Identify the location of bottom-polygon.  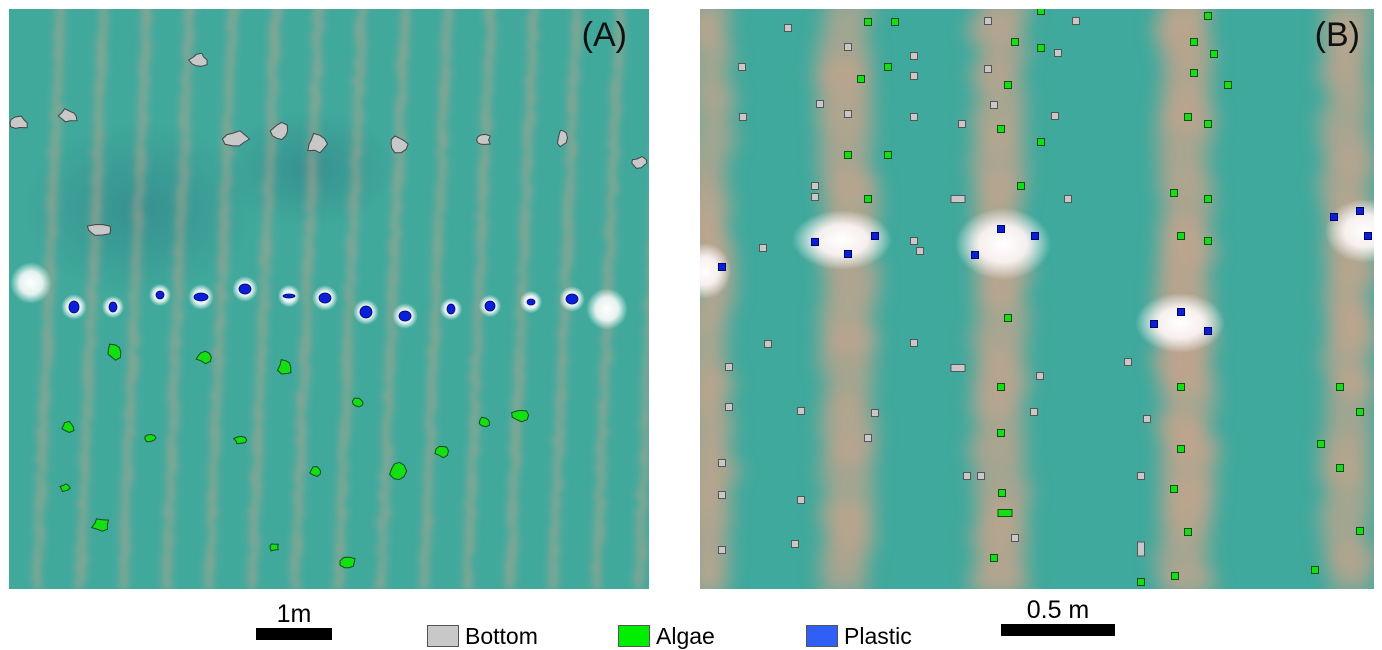
(18, 122).